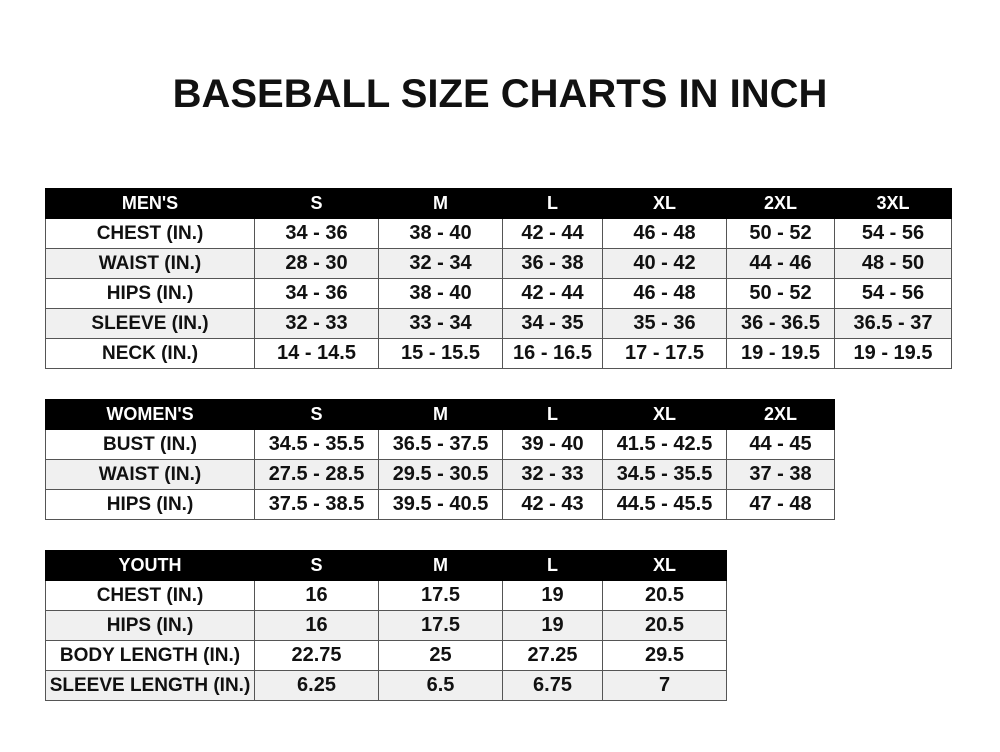 This screenshot has height=752, width=1000. What do you see at coordinates (664, 263) in the screenshot?
I see `size-value: 40 - 42` at bounding box center [664, 263].